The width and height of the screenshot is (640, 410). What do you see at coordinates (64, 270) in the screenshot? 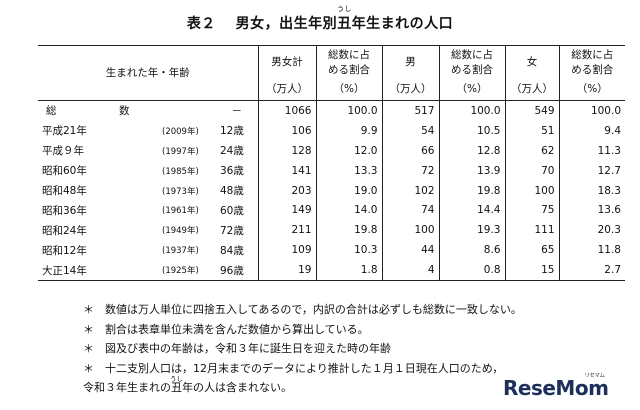
I see `row-era: 大正14年` at bounding box center [64, 270].